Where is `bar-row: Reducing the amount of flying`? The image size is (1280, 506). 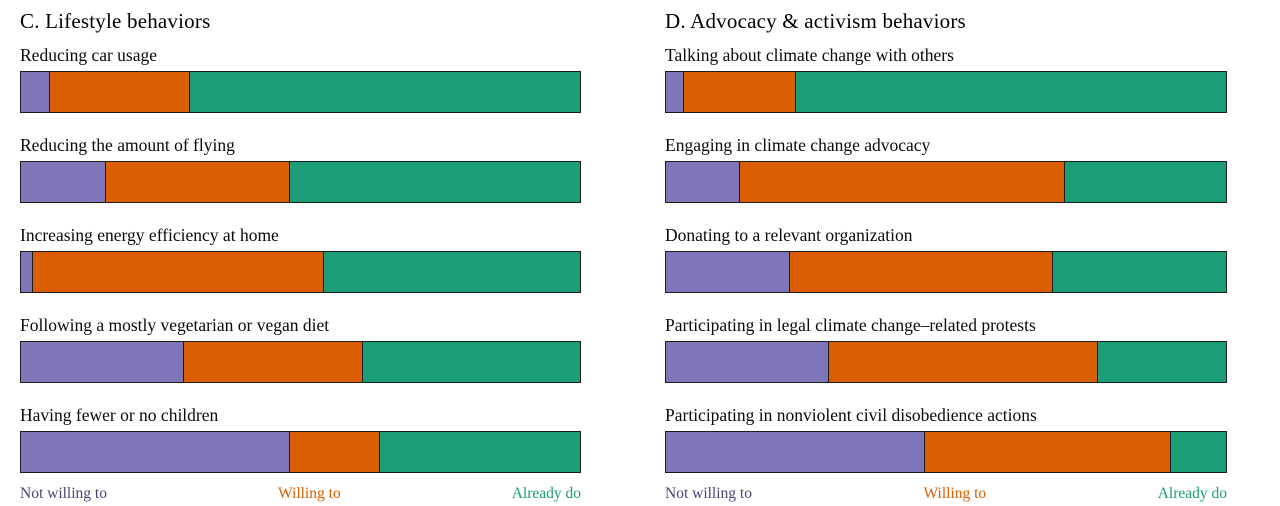 bar-row: Reducing the amount of flying is located at coordinates (300, 177).